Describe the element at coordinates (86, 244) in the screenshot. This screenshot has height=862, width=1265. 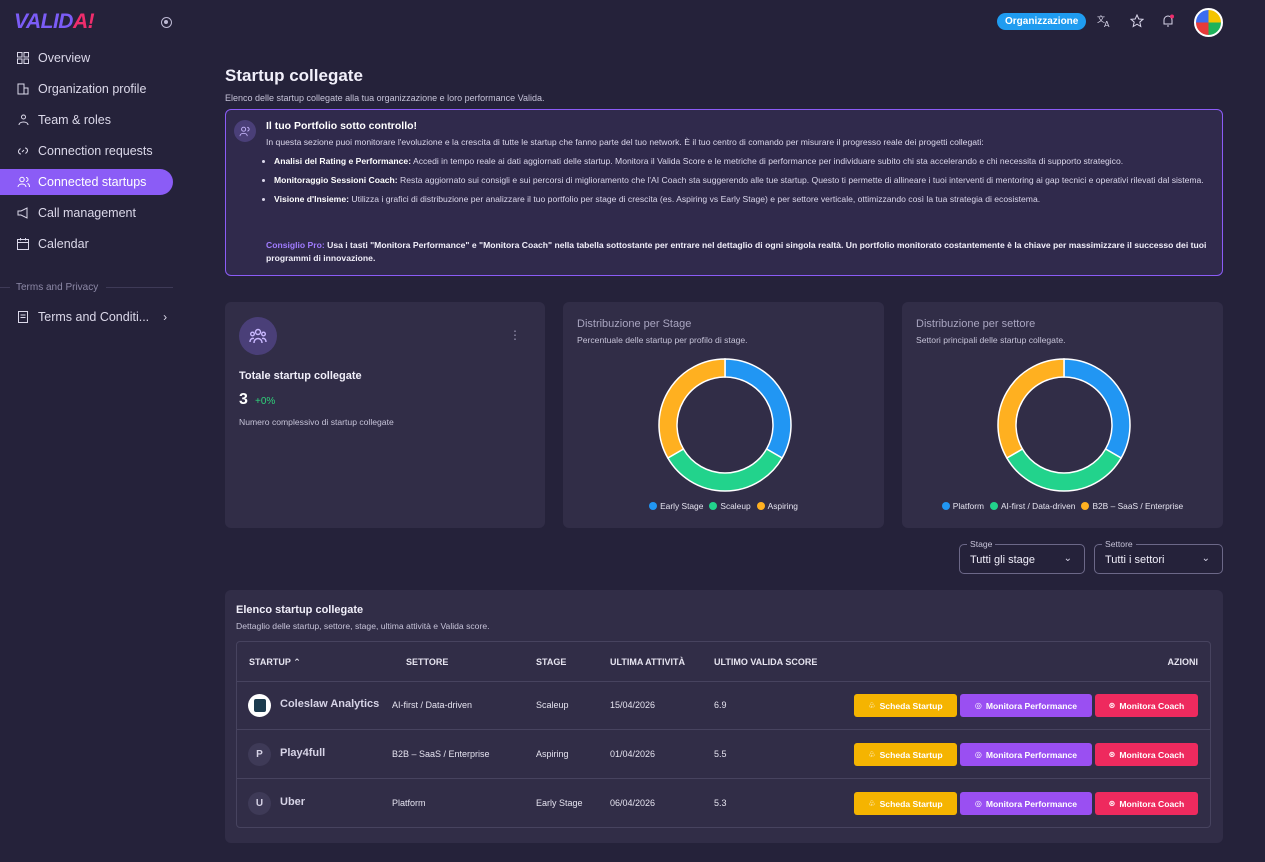
I see `sidebar-item-calendar: Calendar` at that location.